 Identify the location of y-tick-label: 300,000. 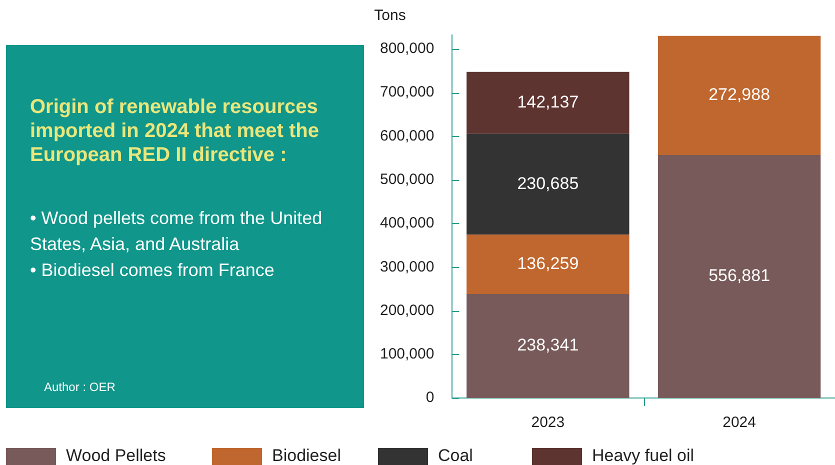
(407, 267).